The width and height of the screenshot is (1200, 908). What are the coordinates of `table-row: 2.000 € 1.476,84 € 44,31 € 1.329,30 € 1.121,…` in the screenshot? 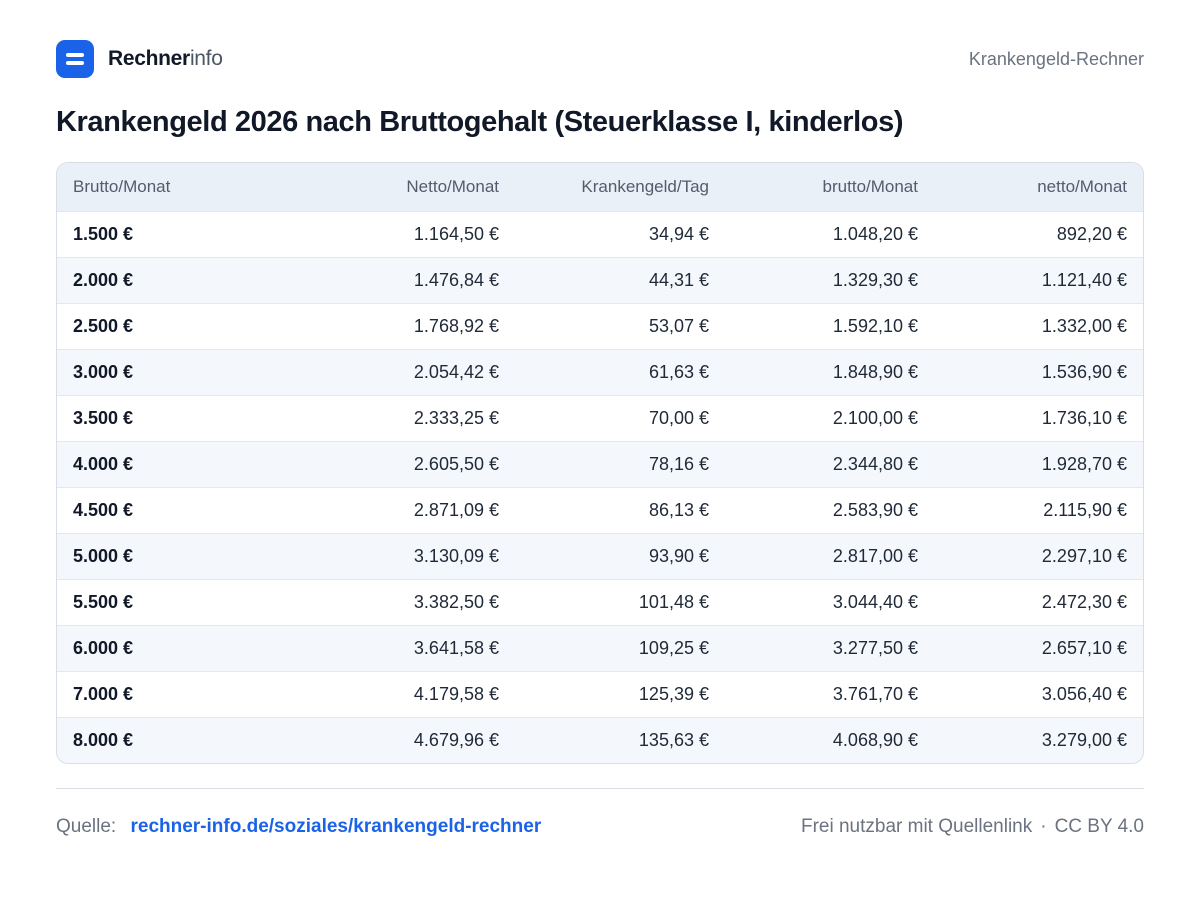 It's located at (600, 280).